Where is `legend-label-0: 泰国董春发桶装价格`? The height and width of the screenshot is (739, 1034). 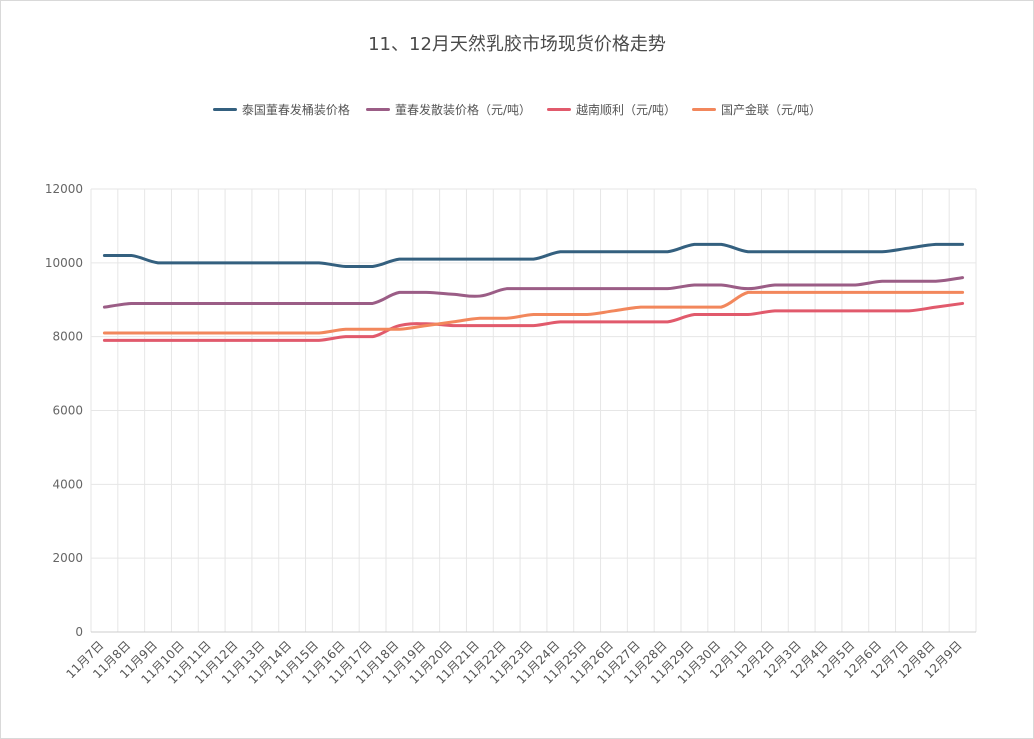 legend-label-0: 泰国董春发桶装价格 is located at coordinates (295, 110).